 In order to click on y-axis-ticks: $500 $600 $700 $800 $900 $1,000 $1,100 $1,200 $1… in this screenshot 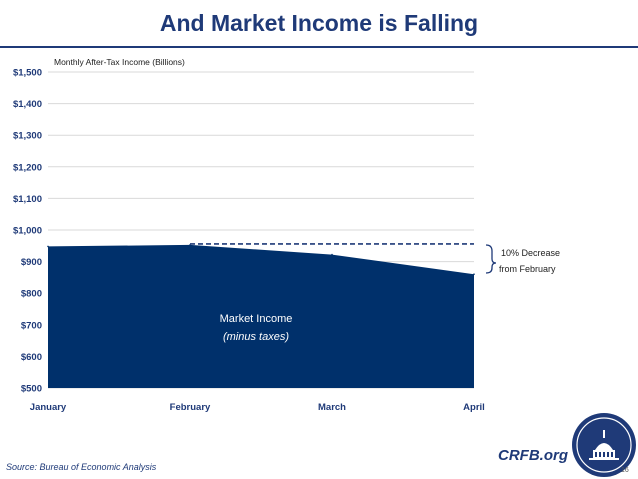, I will do `click(27, 231)`.